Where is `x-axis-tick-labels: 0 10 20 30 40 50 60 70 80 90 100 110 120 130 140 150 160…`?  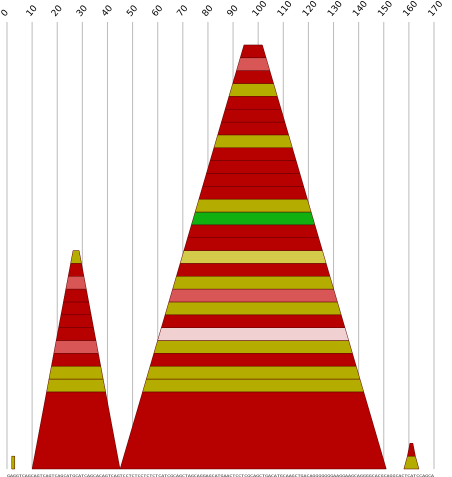
x-axis-tick-labels: 0 10 20 30 40 50 60 70 80 90 100 110 120 130 140 150 160… is located at coordinates (223, 9).